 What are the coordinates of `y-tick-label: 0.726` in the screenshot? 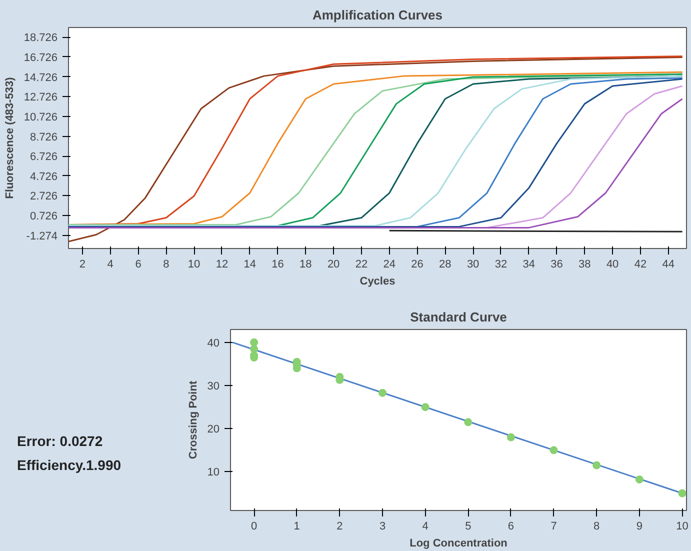 It's located at (44, 216).